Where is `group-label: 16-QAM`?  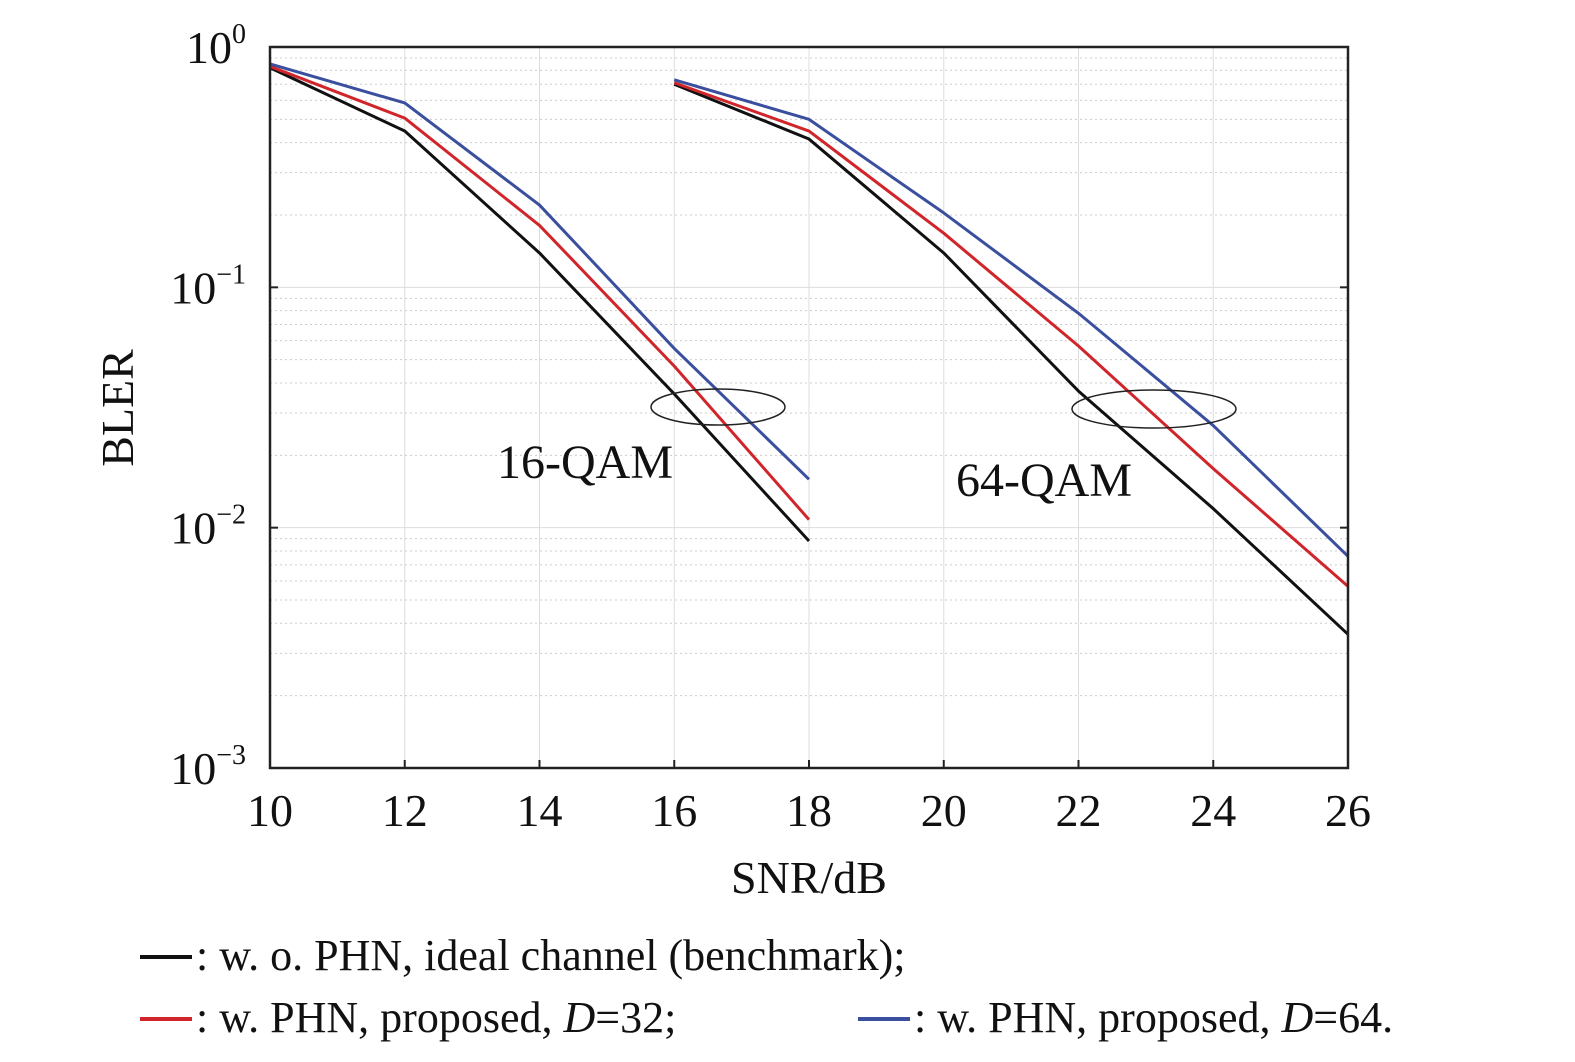 group-label: 16-QAM is located at coordinates (585, 462).